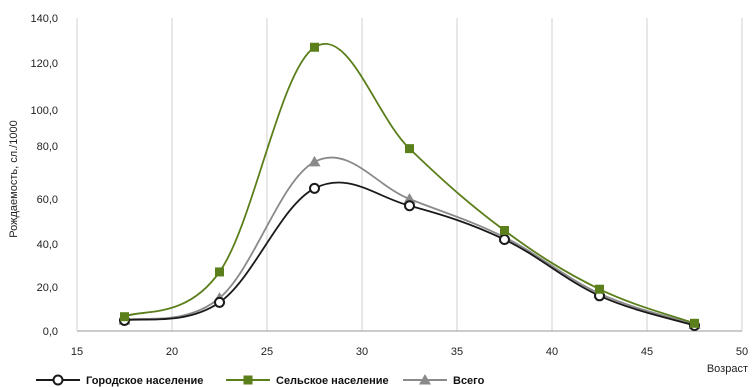 Image resolution: width=752 pixels, height=387 pixels. What do you see at coordinates (267, 352) in the screenshot?
I see `x-tick-label: 25` at bounding box center [267, 352].